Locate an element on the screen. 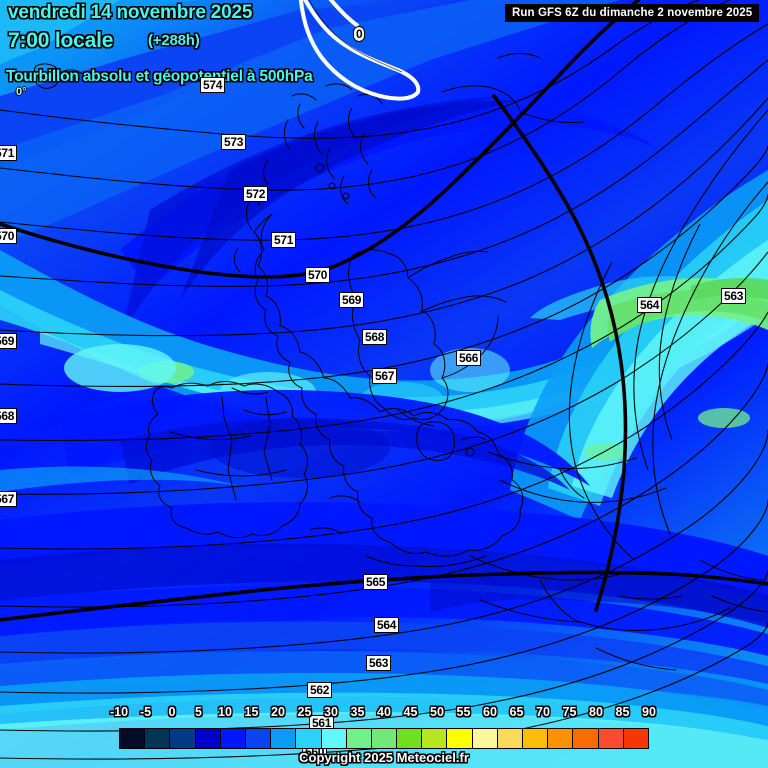  legend-tick: 45 is located at coordinates (410, 712).